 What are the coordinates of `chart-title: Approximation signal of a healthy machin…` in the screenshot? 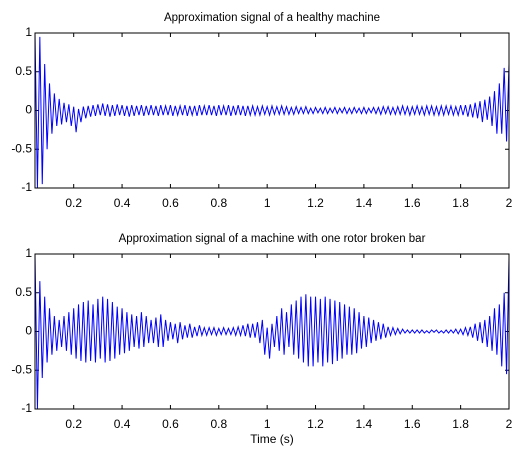 It's located at (272, 18).